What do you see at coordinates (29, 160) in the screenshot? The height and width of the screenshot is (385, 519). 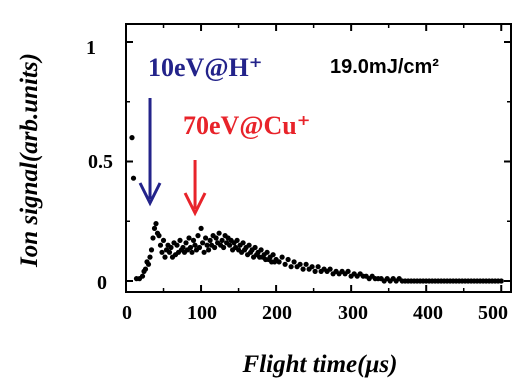 I see `y-axis-title: Ion signal(arb.units)` at bounding box center [29, 160].